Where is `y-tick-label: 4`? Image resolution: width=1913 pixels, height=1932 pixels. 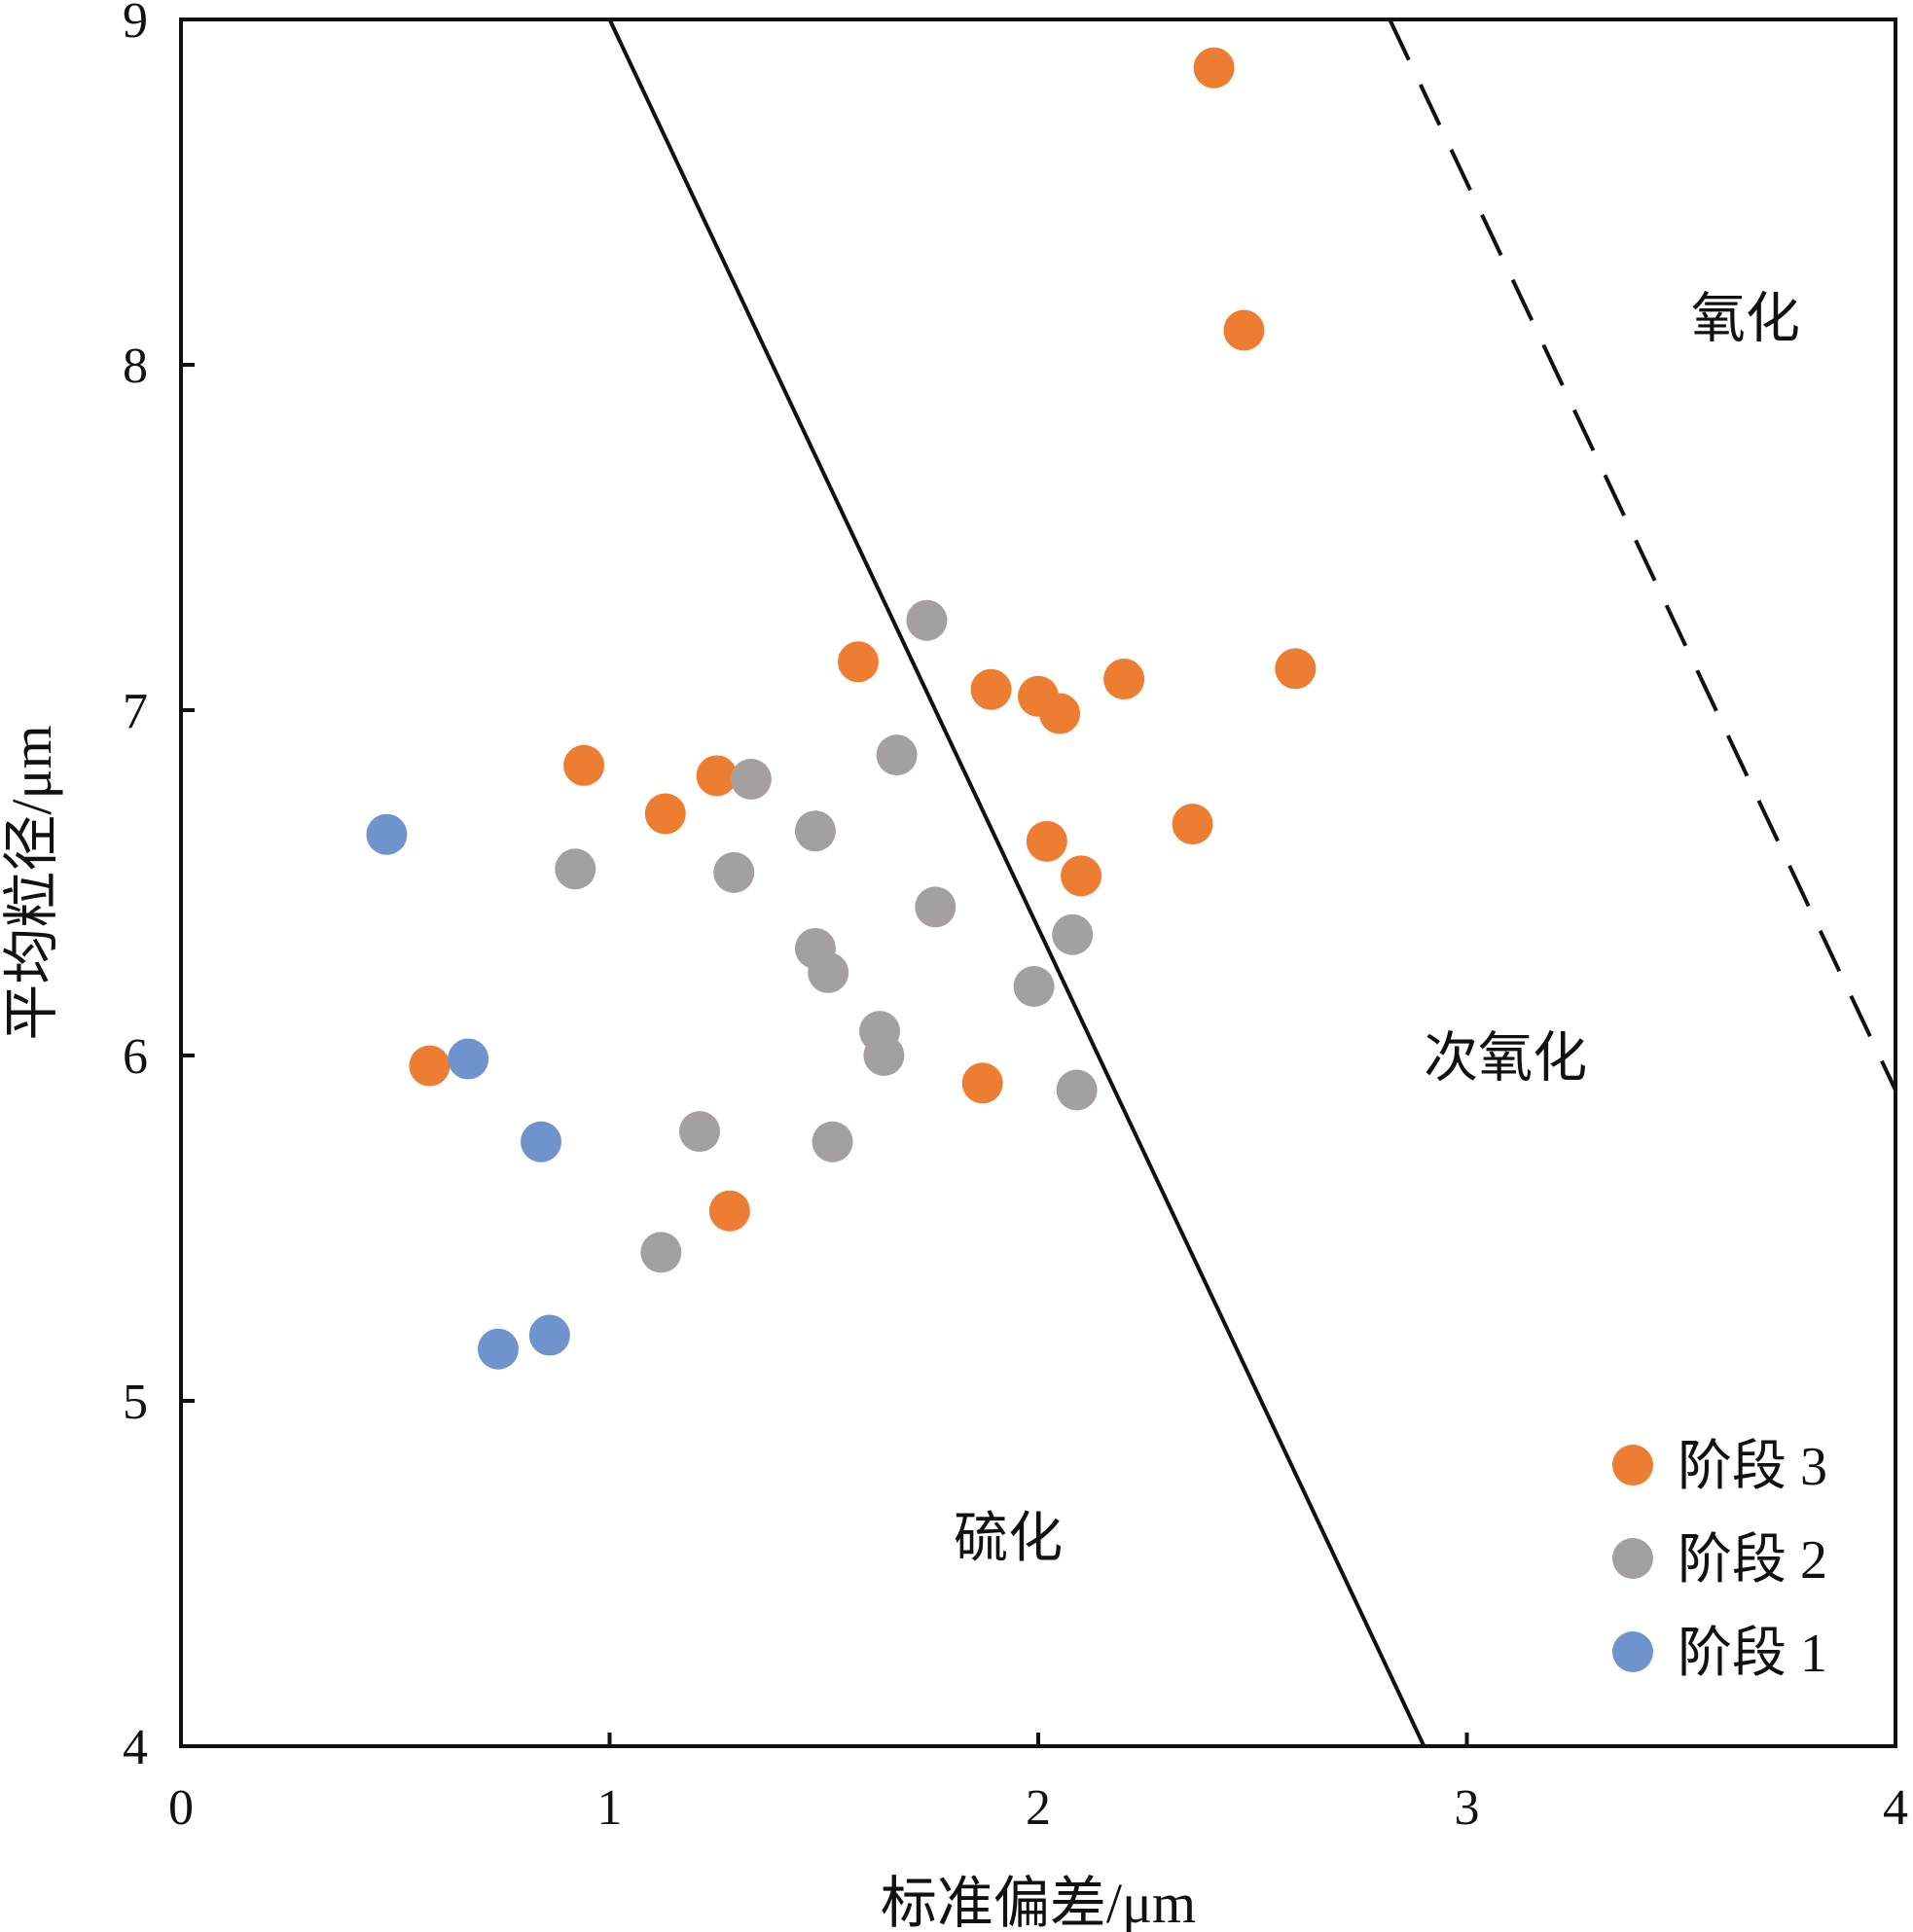
y-tick-label: 4 is located at coordinates (135, 1747).